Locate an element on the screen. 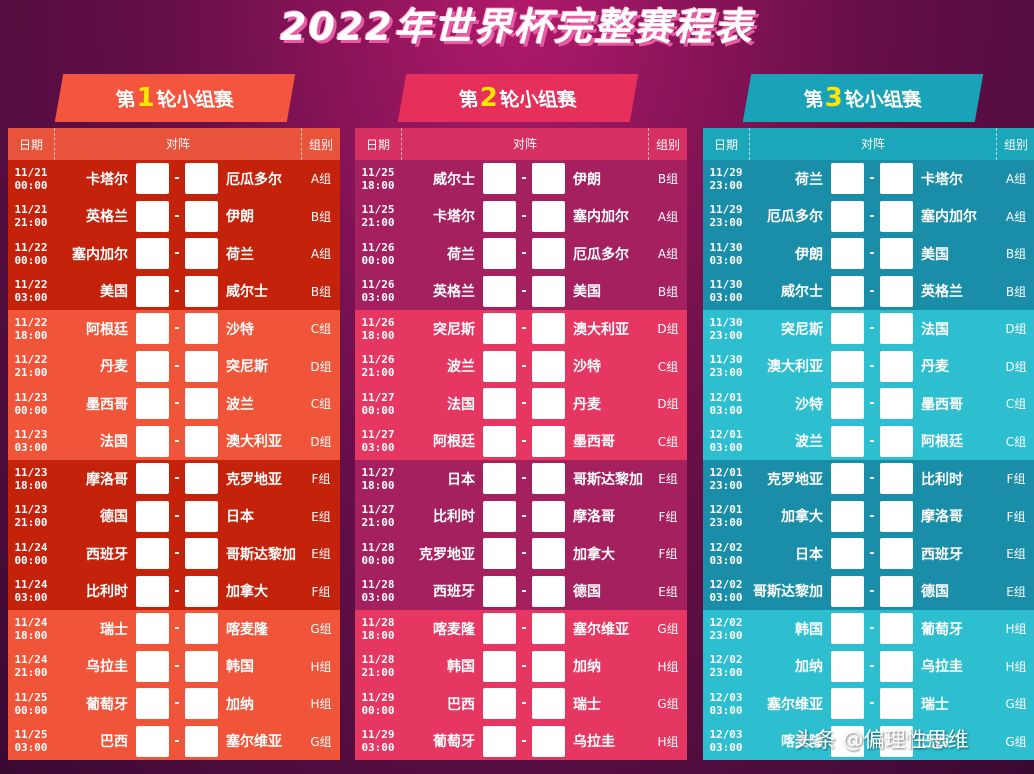  match-row: 11/29 03:00 葡萄牙 - 乌拉圭 H组 is located at coordinates (521, 742).